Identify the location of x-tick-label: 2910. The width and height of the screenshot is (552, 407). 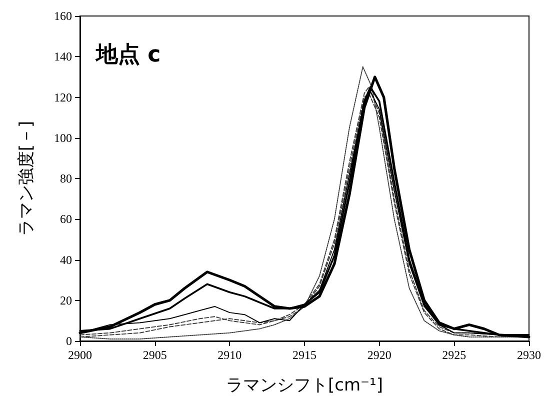
(230, 355).